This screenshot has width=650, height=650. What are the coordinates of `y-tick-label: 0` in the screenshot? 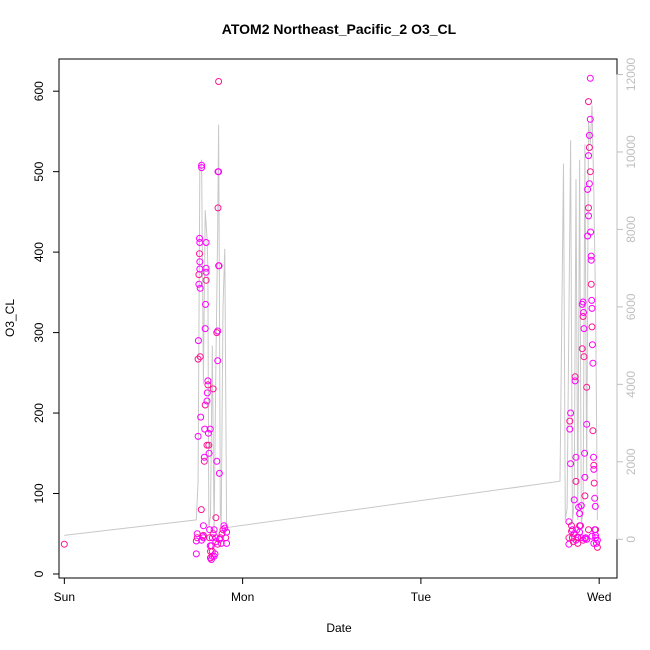 It's located at (39, 573).